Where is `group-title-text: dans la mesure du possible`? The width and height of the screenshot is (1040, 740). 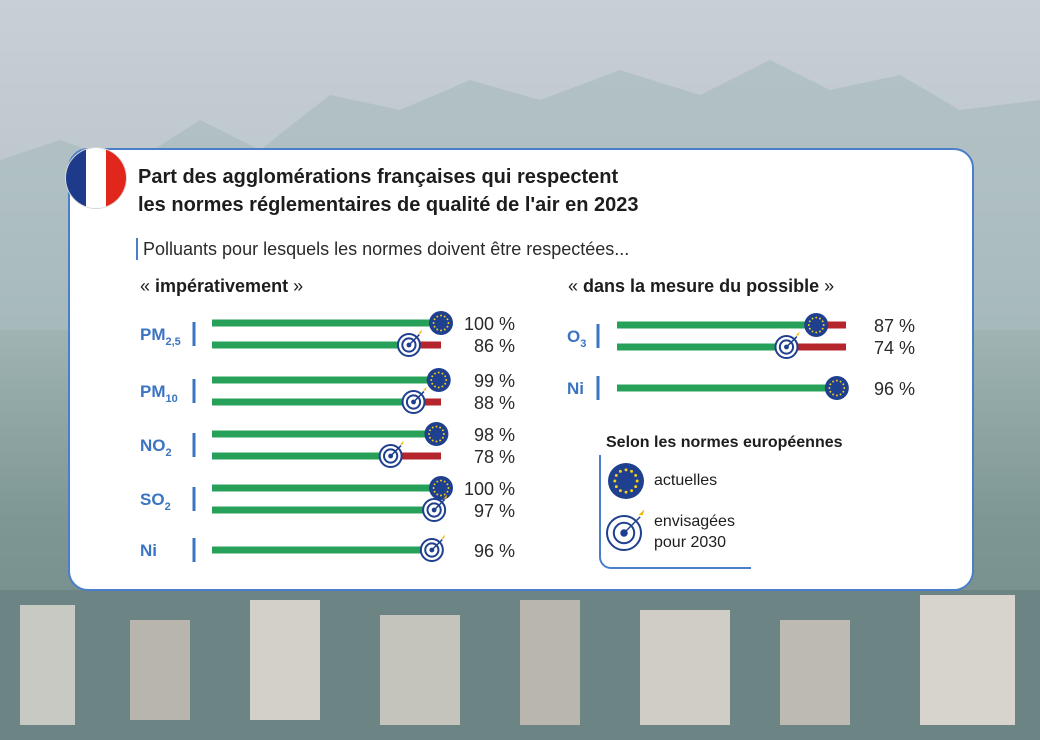
group-title-text: dans la mesure du possible is located at coordinates (701, 286).